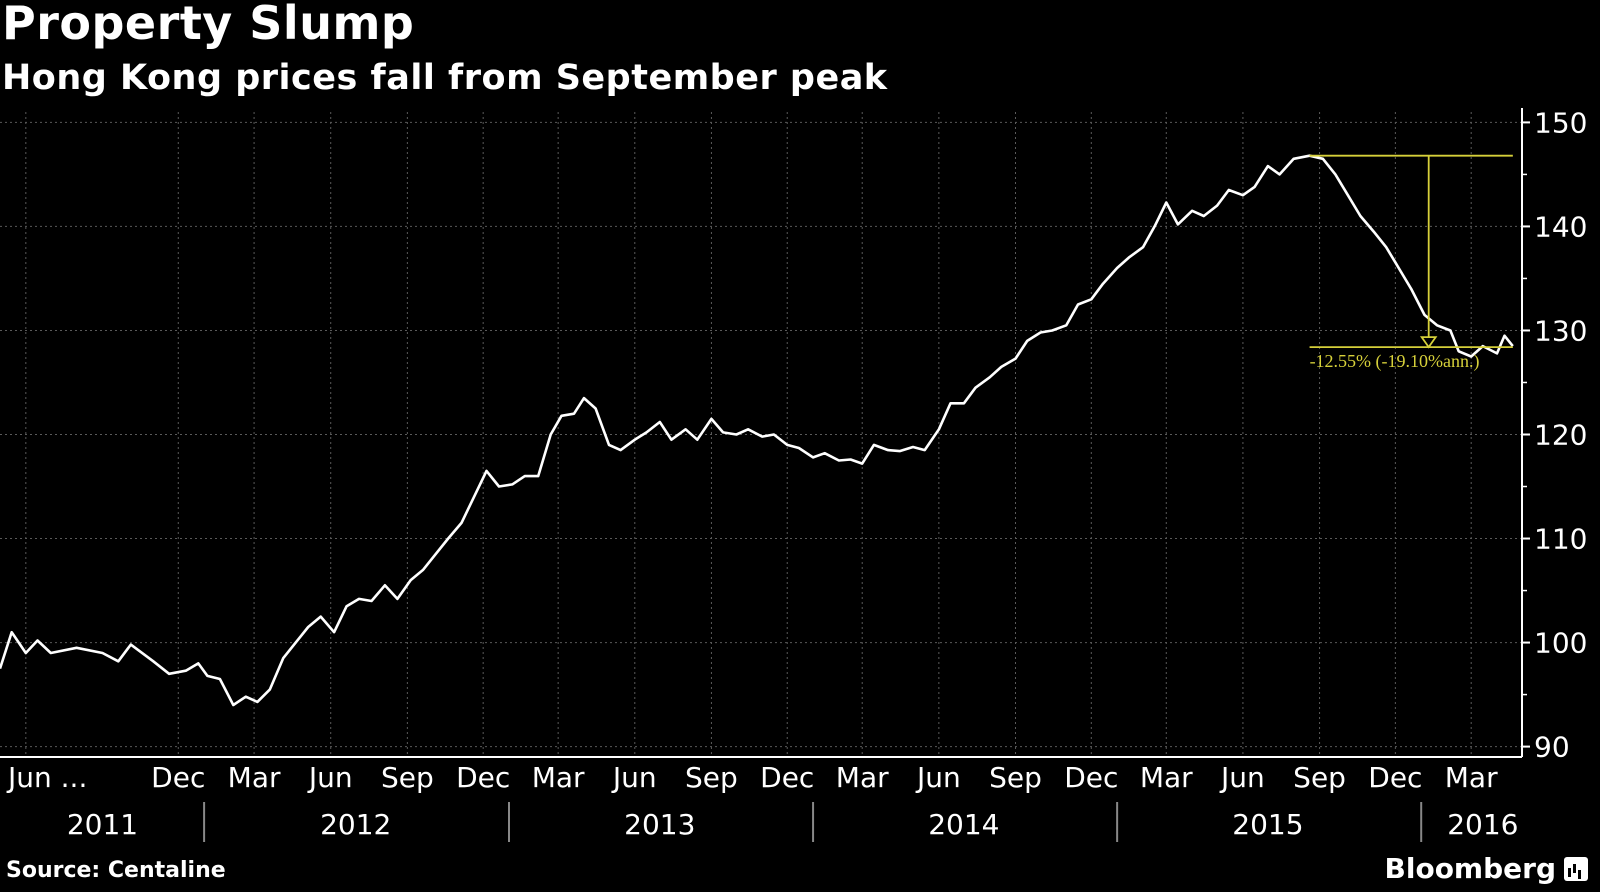  Describe the element at coordinates (1411, 263) in the screenshot. I see `annotation-group: -12.55% (-19.10%ann.)` at that location.